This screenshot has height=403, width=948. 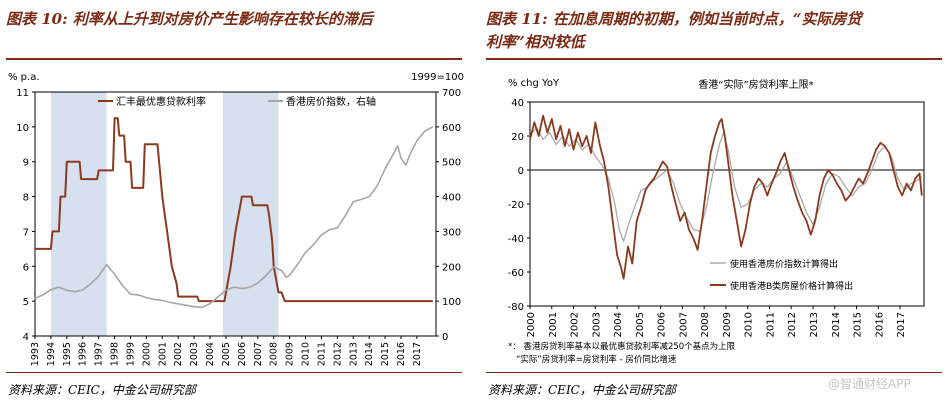 What do you see at coordinates (67, 354) in the screenshot?
I see `x-tick-label: 1995` at bounding box center [67, 354].